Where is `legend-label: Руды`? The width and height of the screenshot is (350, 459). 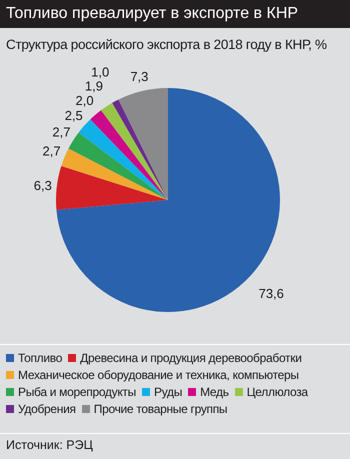
legend-label: Руды is located at coordinates (168, 392).